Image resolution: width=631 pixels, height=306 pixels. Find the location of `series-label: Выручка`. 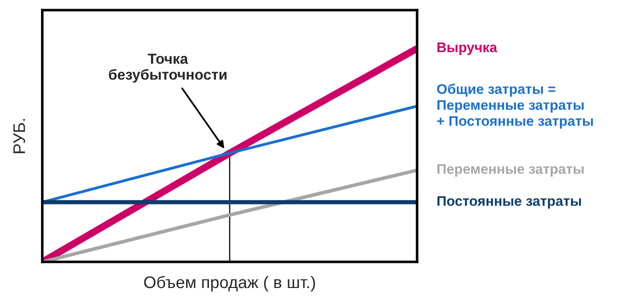

series-label: Выручка is located at coordinates (467, 48).